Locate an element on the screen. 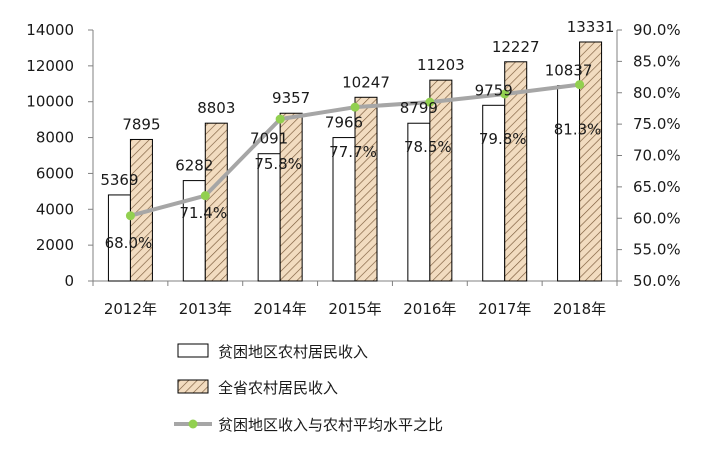 This screenshot has height=459, width=706. data-label-ratio: 79.8% is located at coordinates (503, 139).